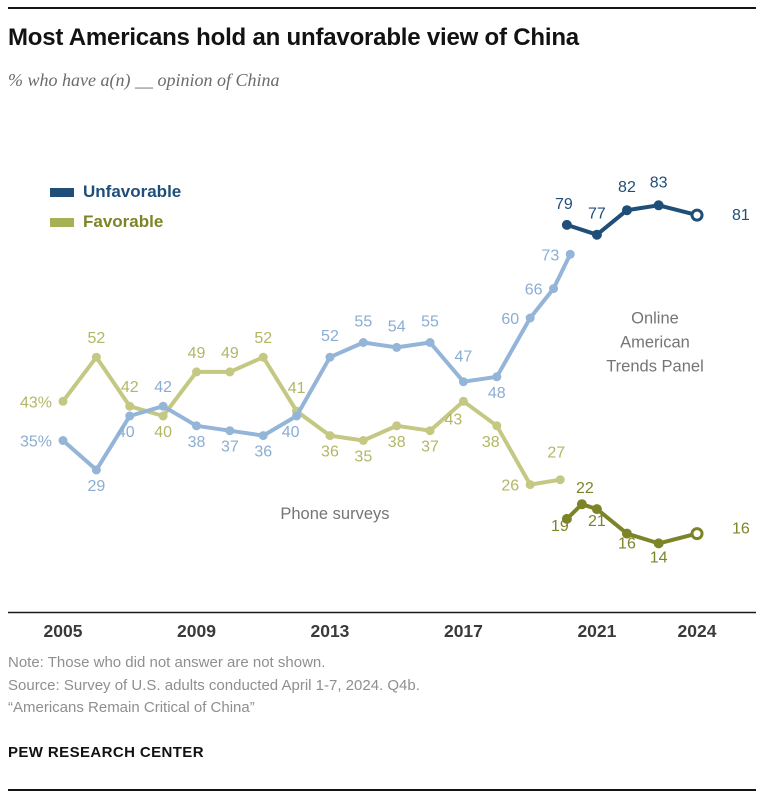  Describe the element at coordinates (497, 393) in the screenshot. I see `unfavorable-phone-value-label: 48` at that location.